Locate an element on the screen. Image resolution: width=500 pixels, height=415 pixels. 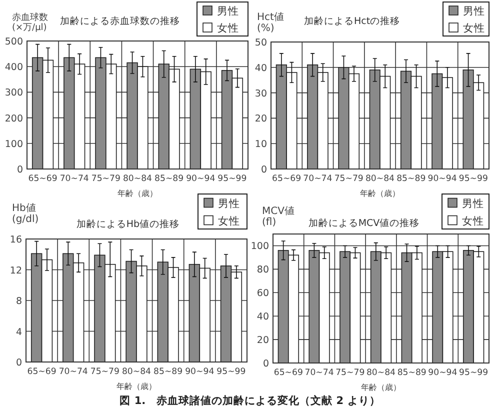
y-tick-label: 300 is located at coordinates (13, 93).